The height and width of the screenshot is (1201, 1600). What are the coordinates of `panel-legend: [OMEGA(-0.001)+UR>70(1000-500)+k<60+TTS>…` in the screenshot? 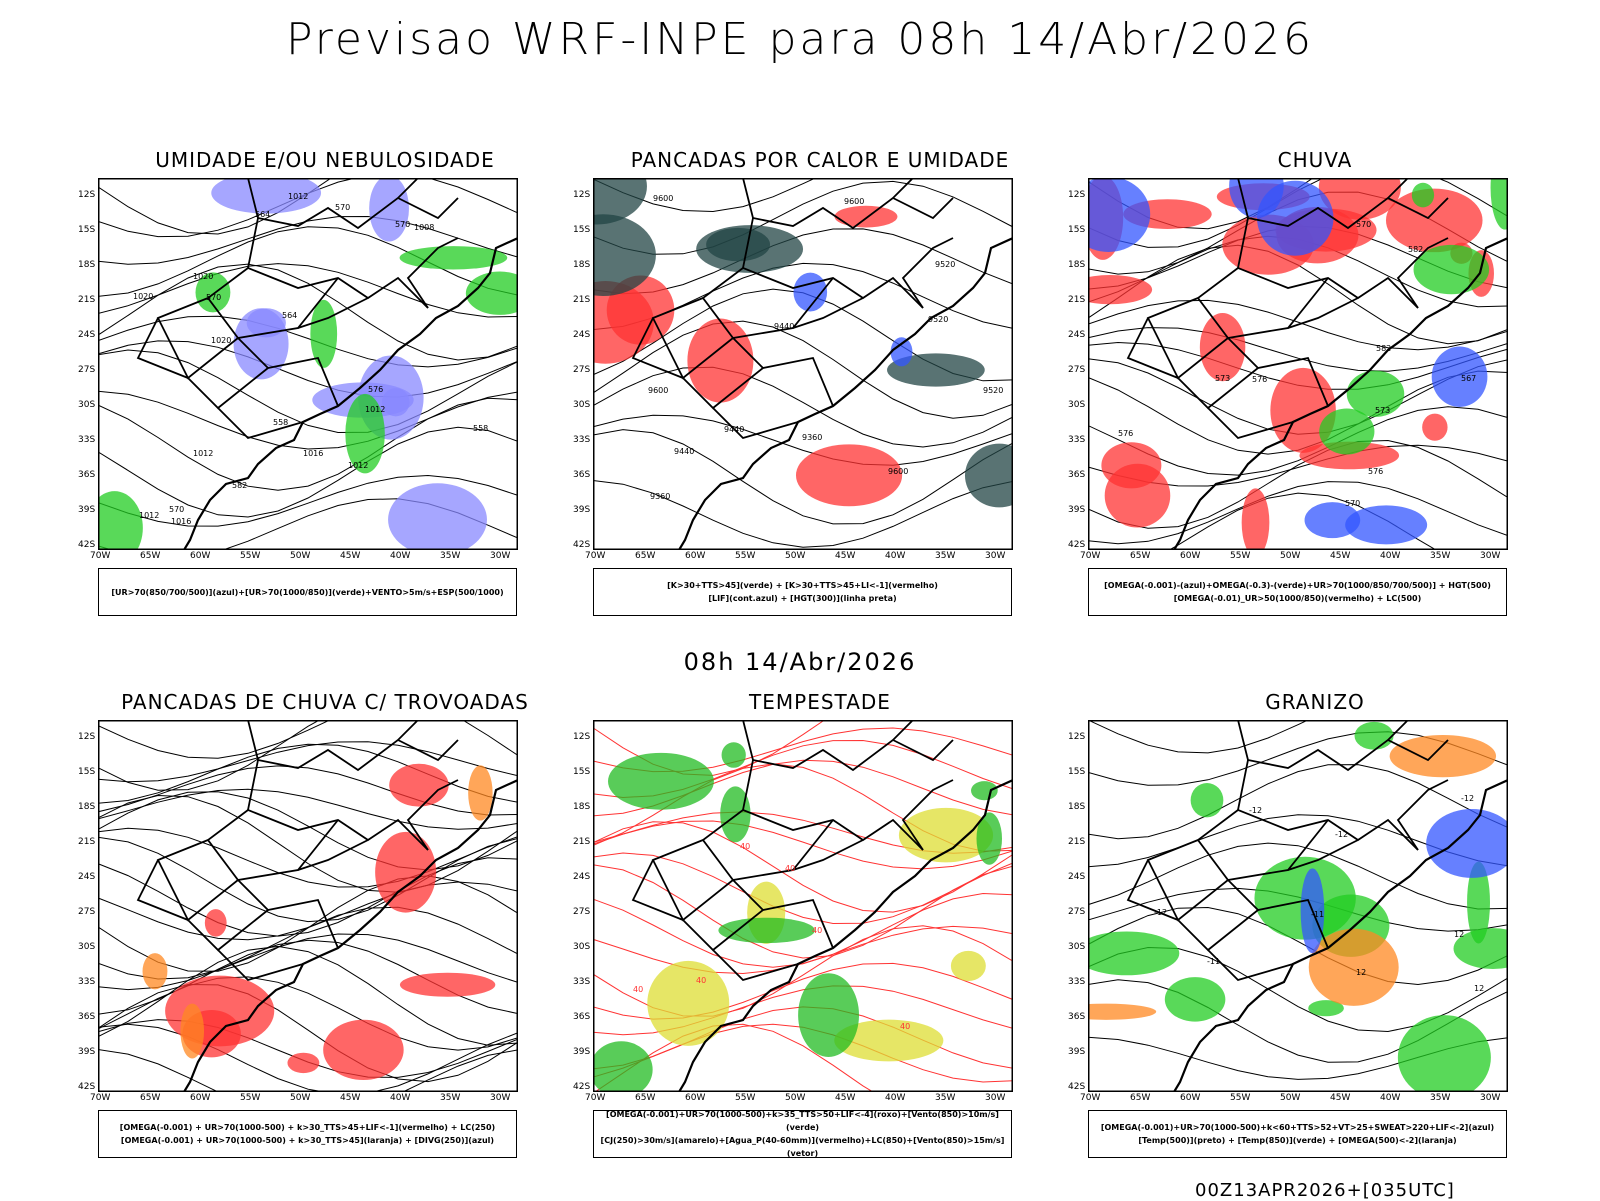 It's located at (1297, 1134).